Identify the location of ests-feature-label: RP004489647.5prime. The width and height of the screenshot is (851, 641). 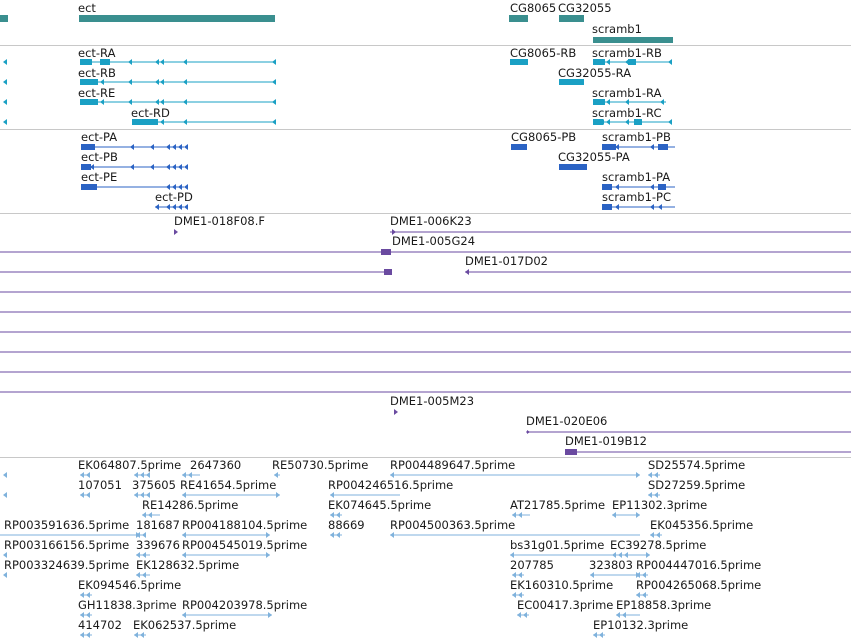
(453, 465).